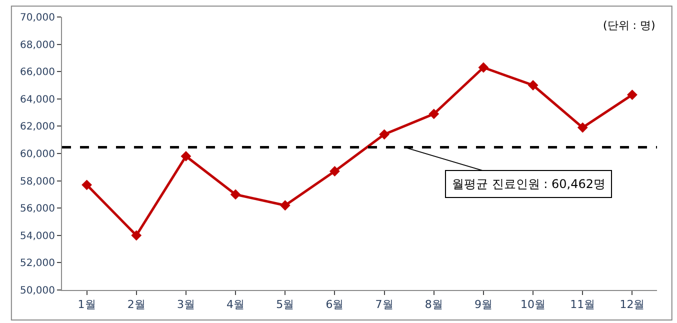 This screenshot has width=677, height=323. I want to click on x-tick-label: 2월, so click(136, 305).